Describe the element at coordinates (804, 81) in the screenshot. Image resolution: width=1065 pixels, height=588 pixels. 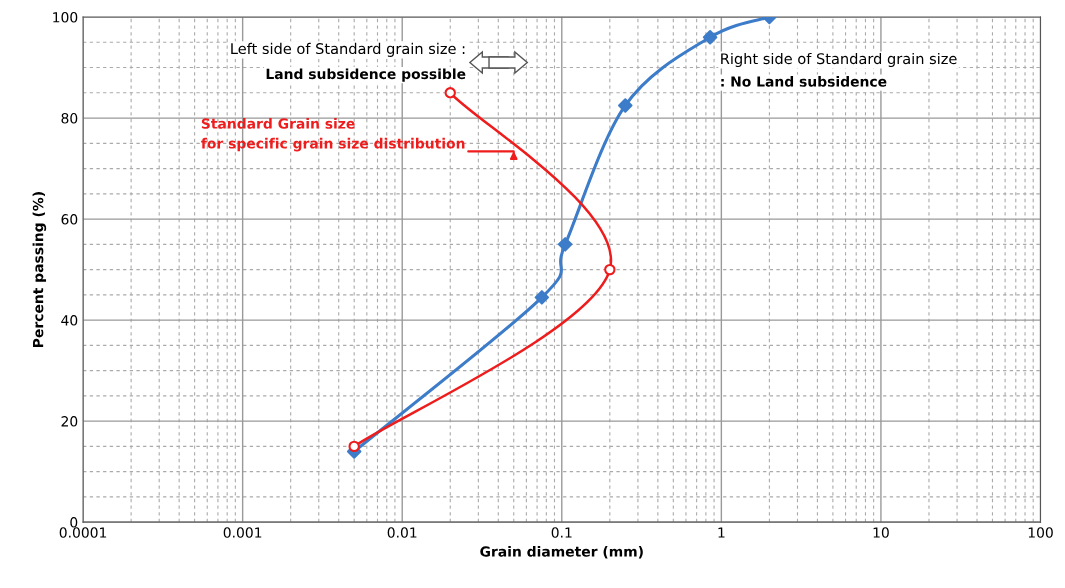
I see `annotation: : No Land subsidence` at that location.